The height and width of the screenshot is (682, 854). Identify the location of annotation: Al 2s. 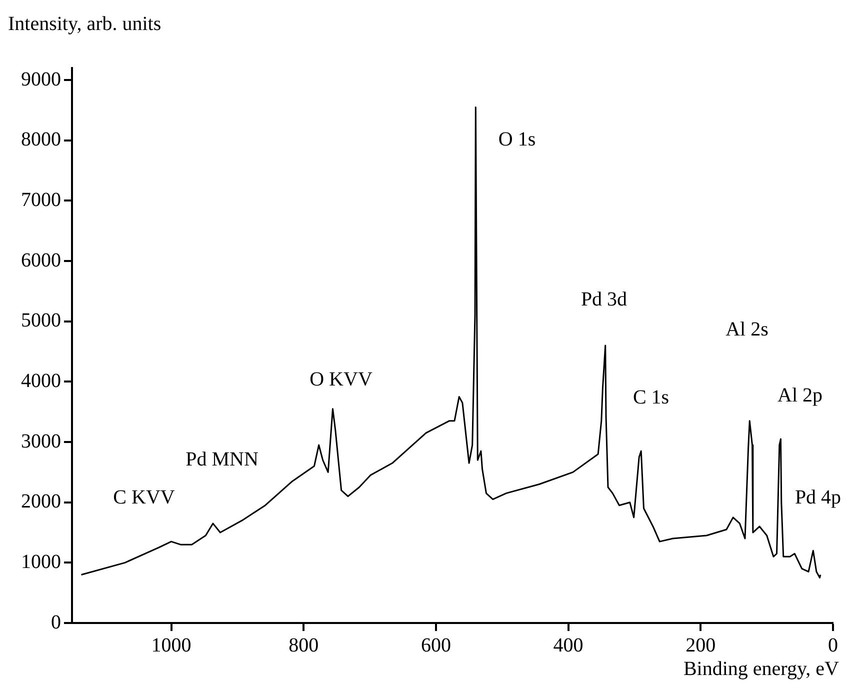
(747, 329).